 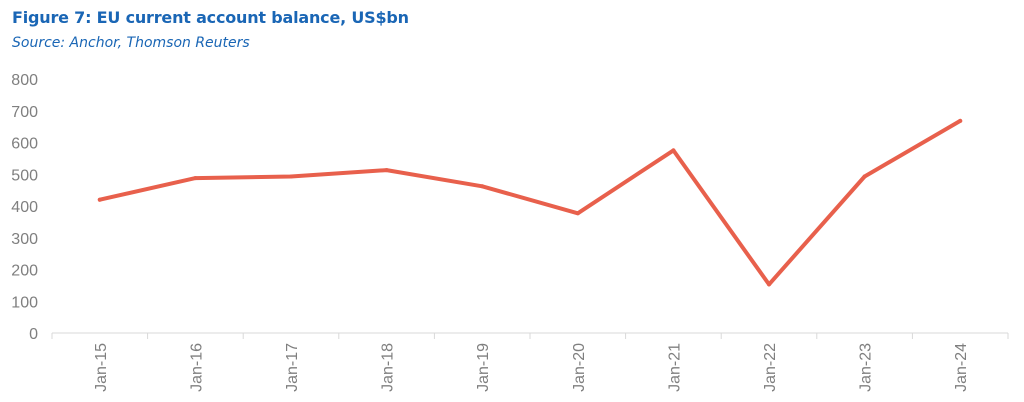 What do you see at coordinates (24, 144) in the screenshot?
I see `y-tick-label: 600` at bounding box center [24, 144].